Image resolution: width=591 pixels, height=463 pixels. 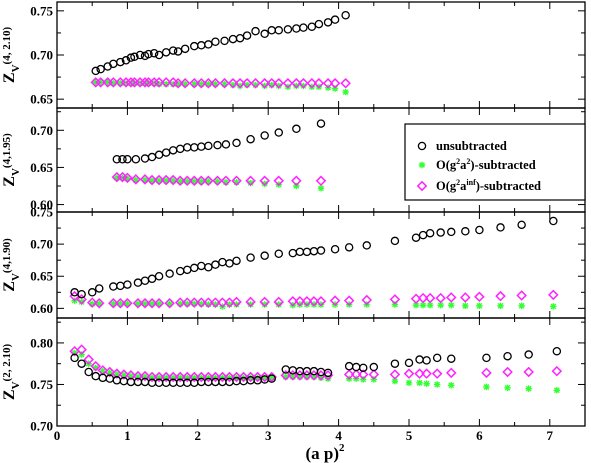 I want to click on series-unsubtracted, so click(x=219, y=141).